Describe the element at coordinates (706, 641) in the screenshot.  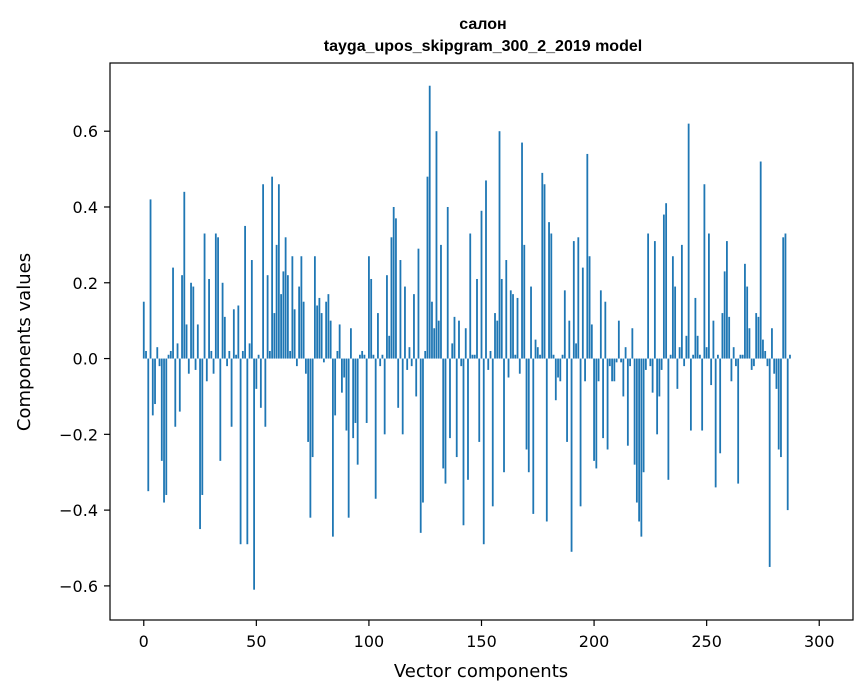
I see `x-tick-label-250: 250` at that location.